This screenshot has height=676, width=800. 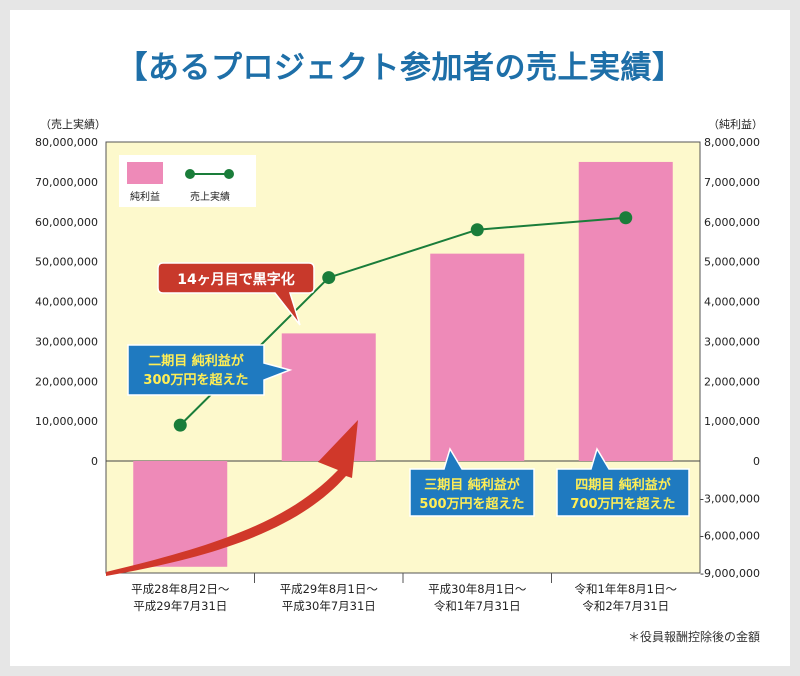 I want to click on left-tick-label: 30,000,000, so click(x=66, y=341).